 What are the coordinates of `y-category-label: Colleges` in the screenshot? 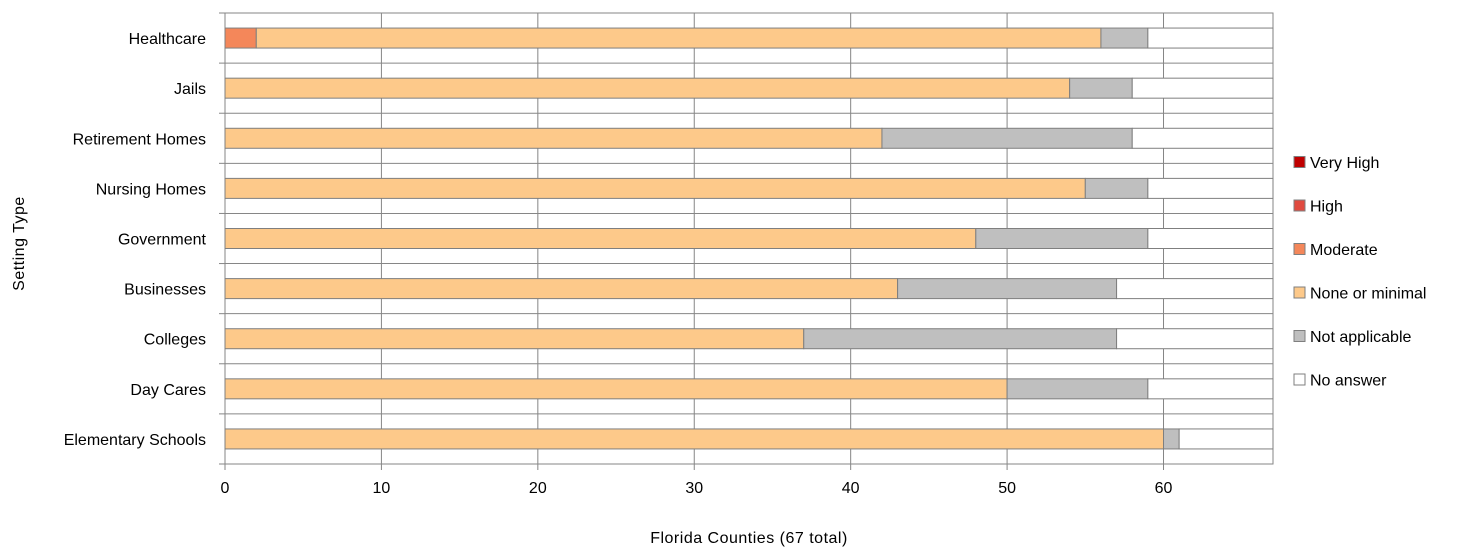 It's located at (175, 340).